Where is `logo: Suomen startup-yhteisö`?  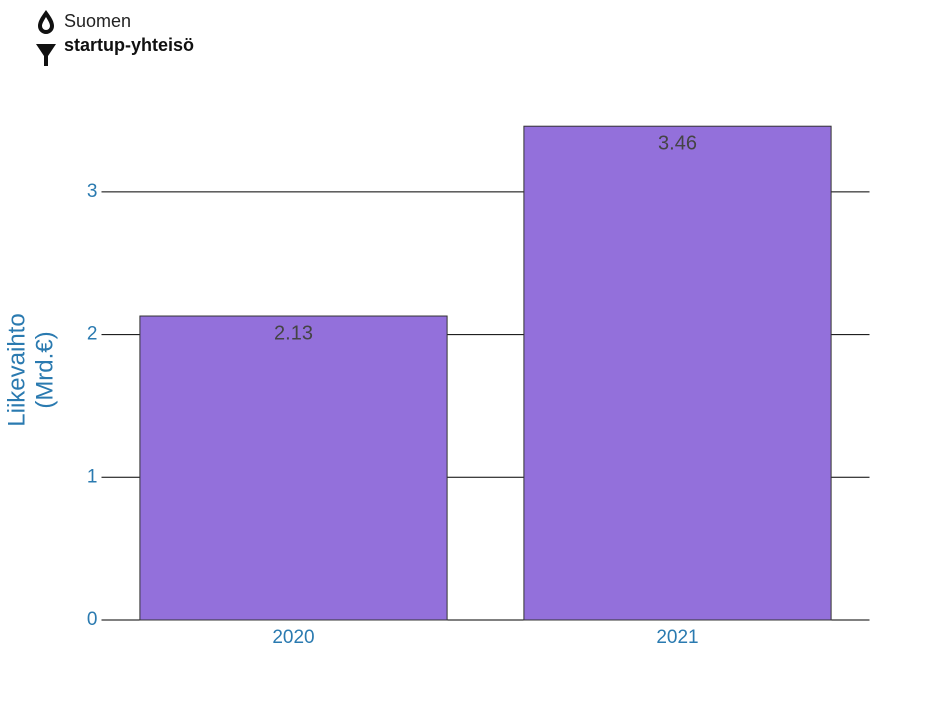
logo: Suomen startup-yhteisö is located at coordinates (115, 38).